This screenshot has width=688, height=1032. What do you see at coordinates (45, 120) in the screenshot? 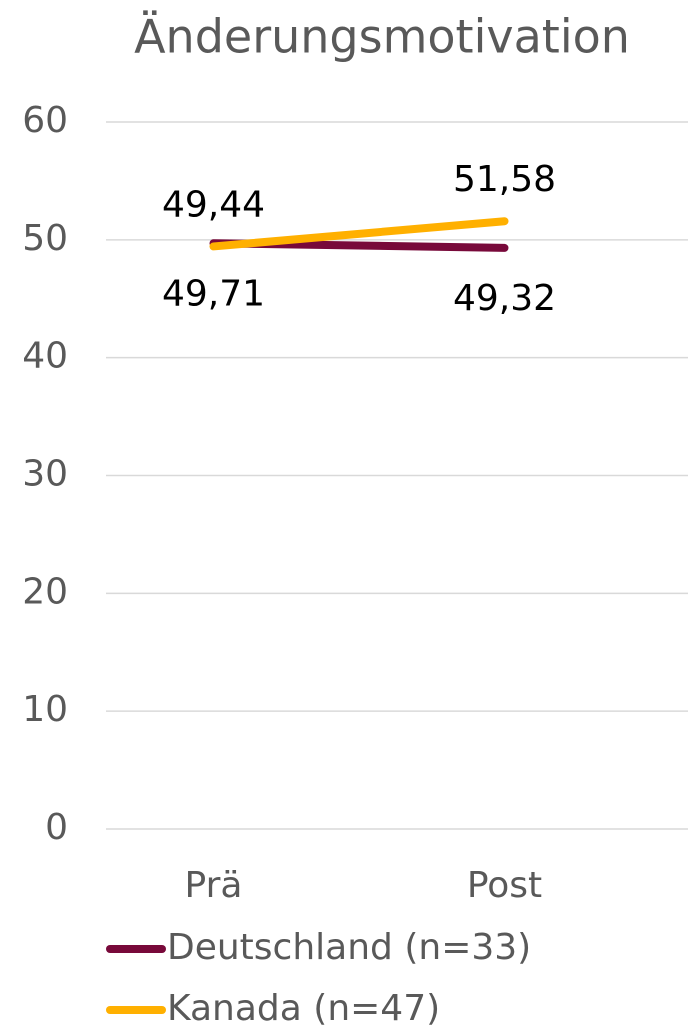
I see `y-tick-label: 60` at bounding box center [45, 120].